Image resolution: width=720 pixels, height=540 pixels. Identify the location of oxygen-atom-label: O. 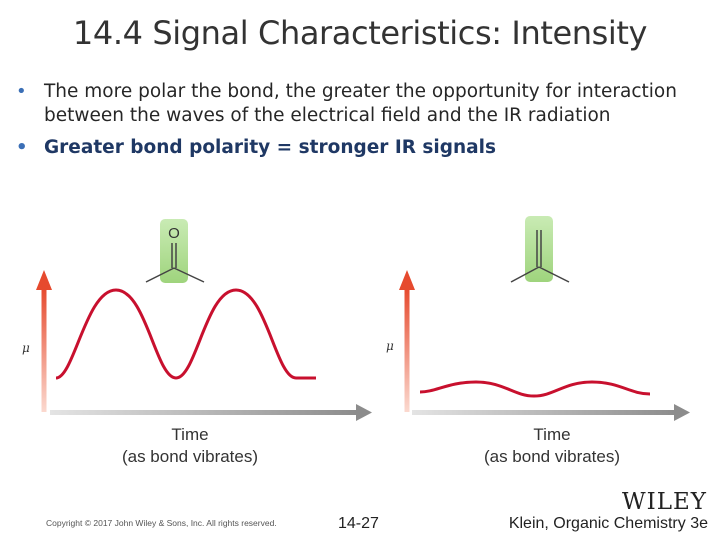
(174, 233).